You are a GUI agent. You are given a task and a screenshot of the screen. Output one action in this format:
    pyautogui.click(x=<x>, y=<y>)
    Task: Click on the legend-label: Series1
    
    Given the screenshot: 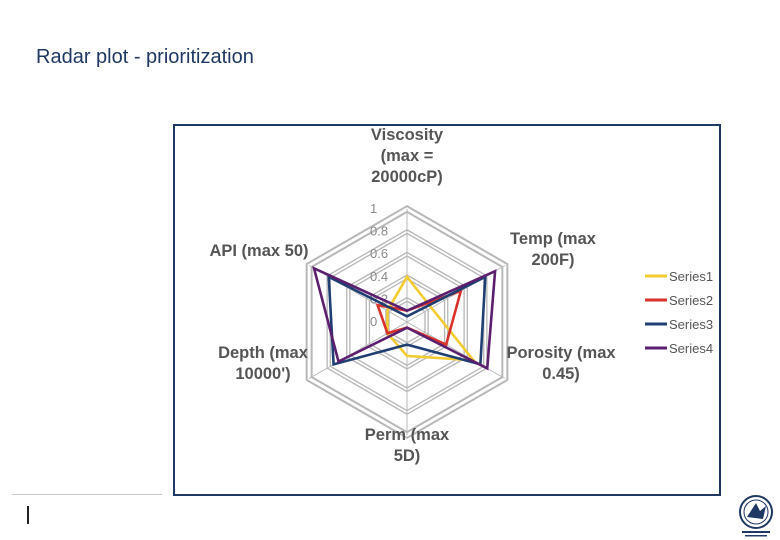 What is the action you would take?
    pyautogui.click(x=691, y=276)
    